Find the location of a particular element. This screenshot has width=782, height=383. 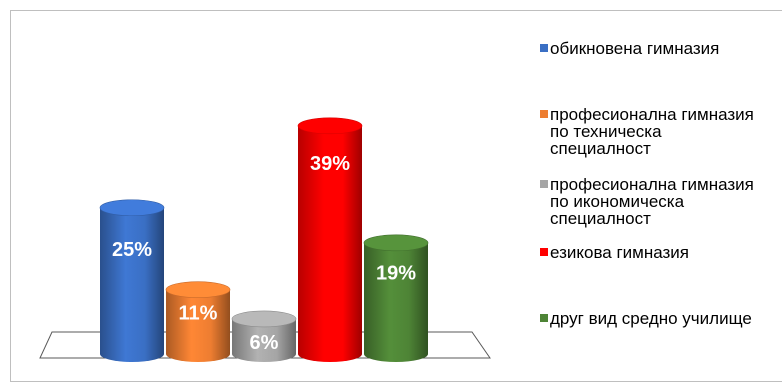

legend-label-0: обикновена гимназия is located at coordinates (635, 48).